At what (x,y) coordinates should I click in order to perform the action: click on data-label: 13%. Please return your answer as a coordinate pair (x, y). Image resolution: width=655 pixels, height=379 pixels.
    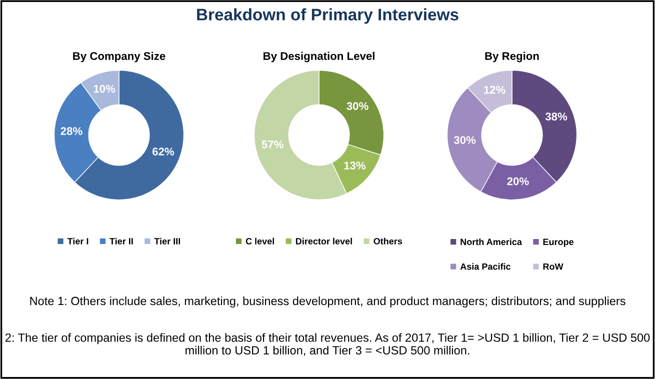
    Looking at the image, I should click on (355, 166).